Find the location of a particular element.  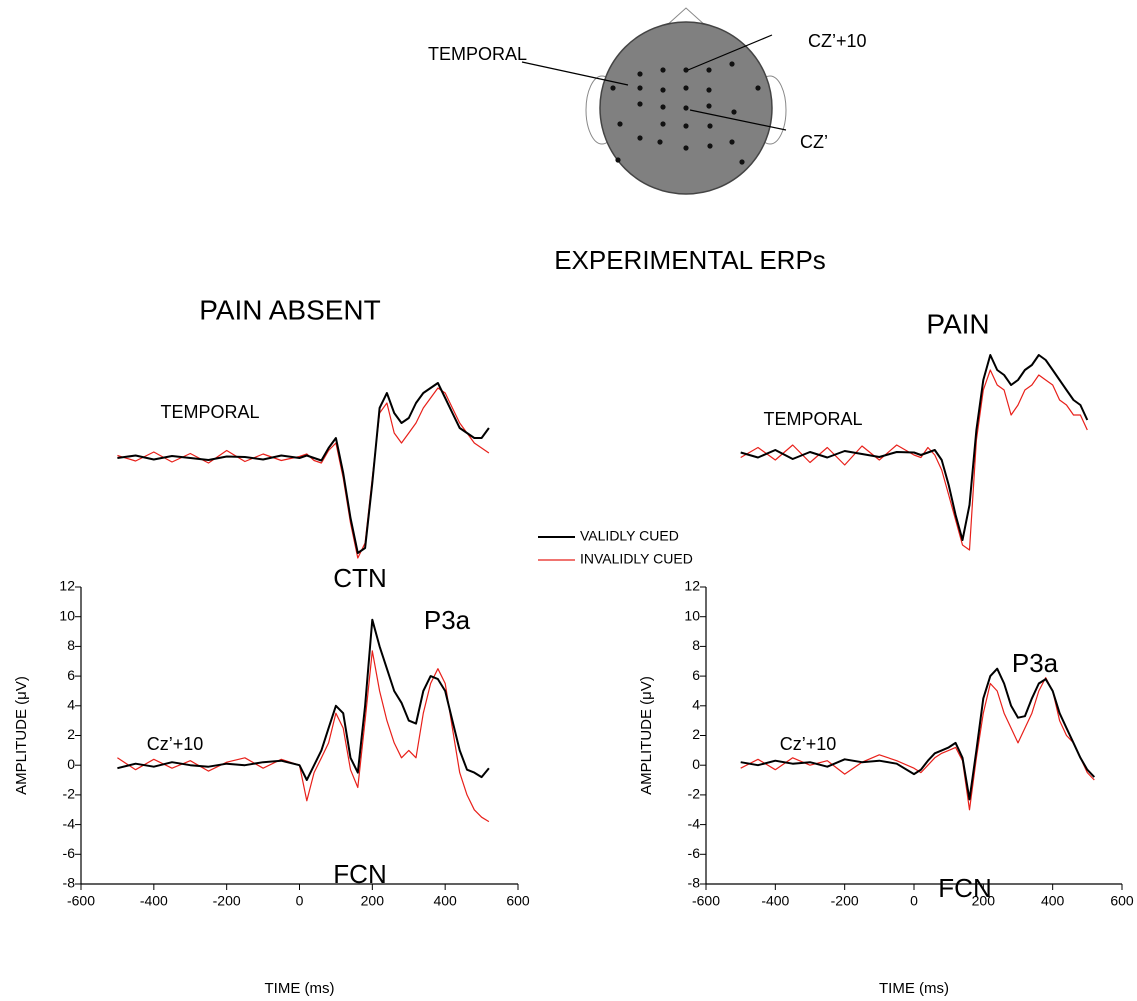

panel-title: PAIN ABSENT is located at coordinates (290, 309).